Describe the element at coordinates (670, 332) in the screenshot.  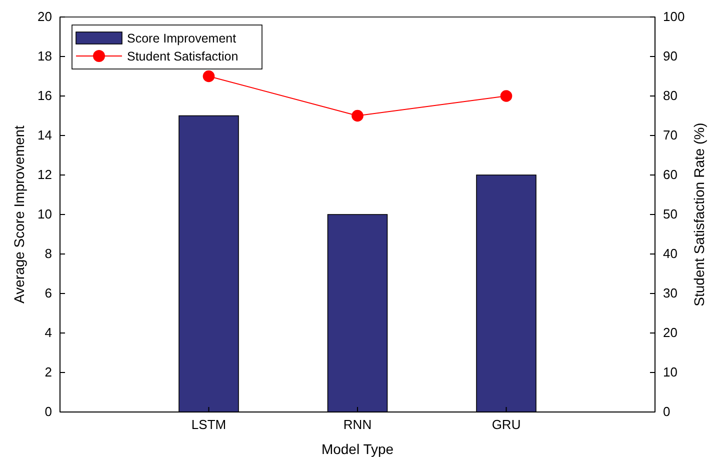
I see `y2-tick-label: 20` at that location.